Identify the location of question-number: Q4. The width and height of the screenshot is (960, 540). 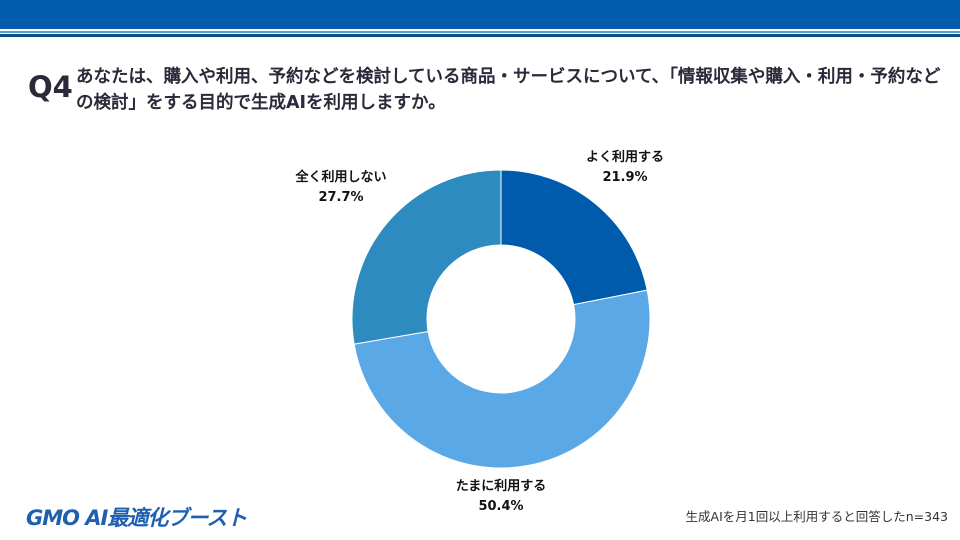
(50, 87).